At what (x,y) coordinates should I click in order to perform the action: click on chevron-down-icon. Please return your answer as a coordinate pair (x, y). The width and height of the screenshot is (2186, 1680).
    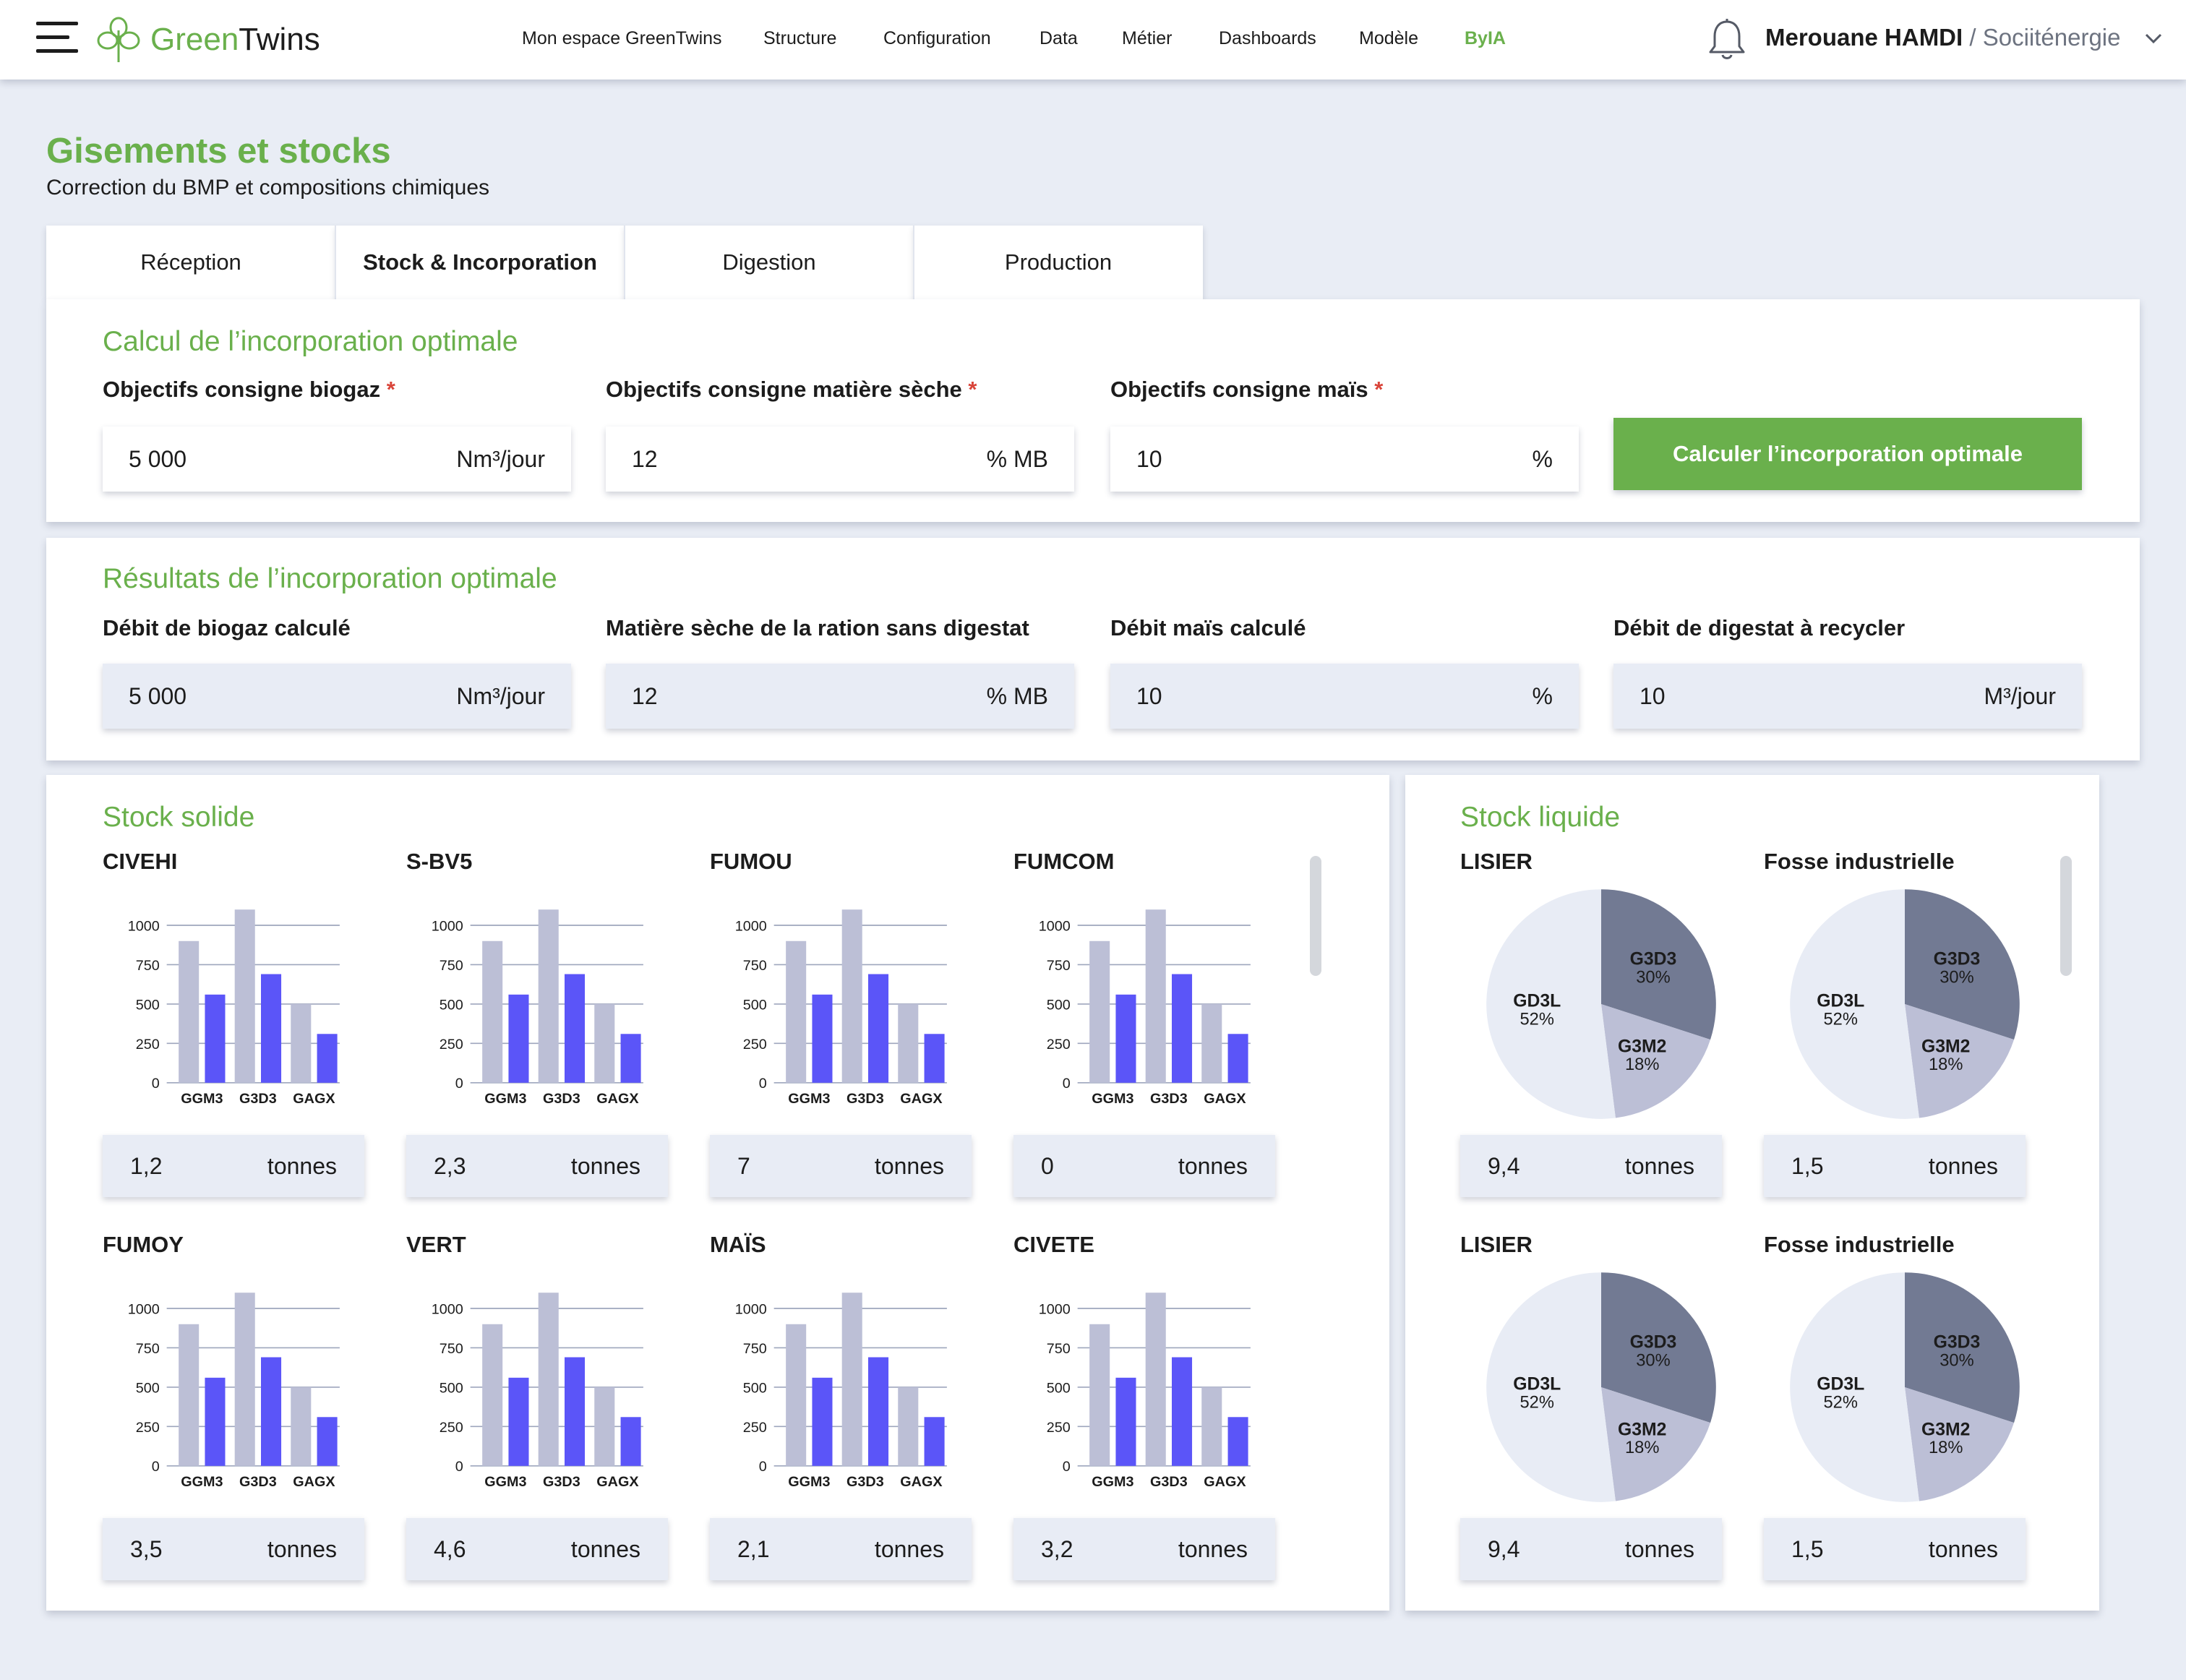
    Looking at the image, I should click on (2153, 38).